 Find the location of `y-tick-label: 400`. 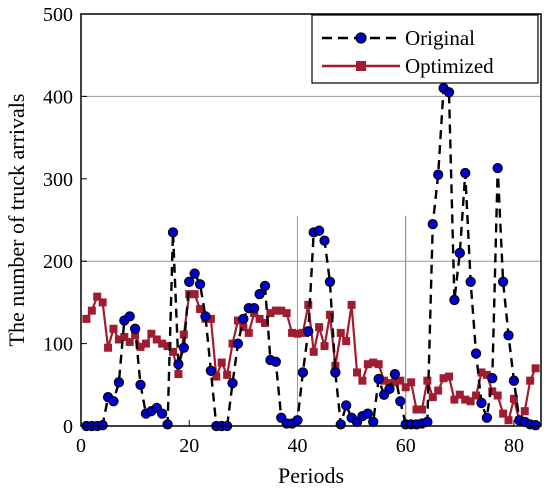

y-tick-label: 400 is located at coordinates (58, 97).